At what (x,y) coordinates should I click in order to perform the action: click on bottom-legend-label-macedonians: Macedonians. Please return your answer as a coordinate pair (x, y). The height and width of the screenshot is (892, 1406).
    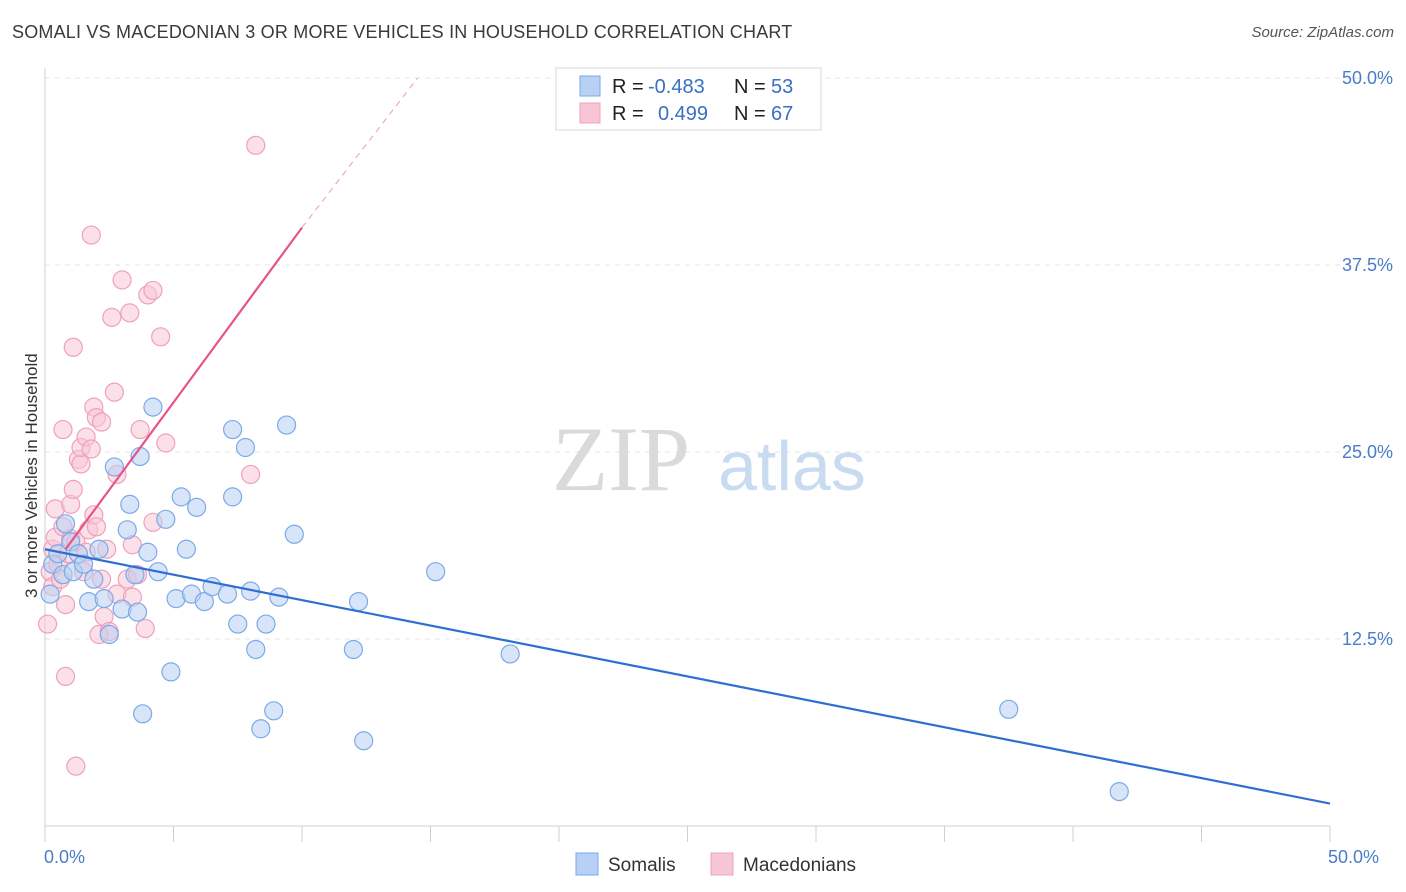
    Looking at the image, I should click on (799, 865).